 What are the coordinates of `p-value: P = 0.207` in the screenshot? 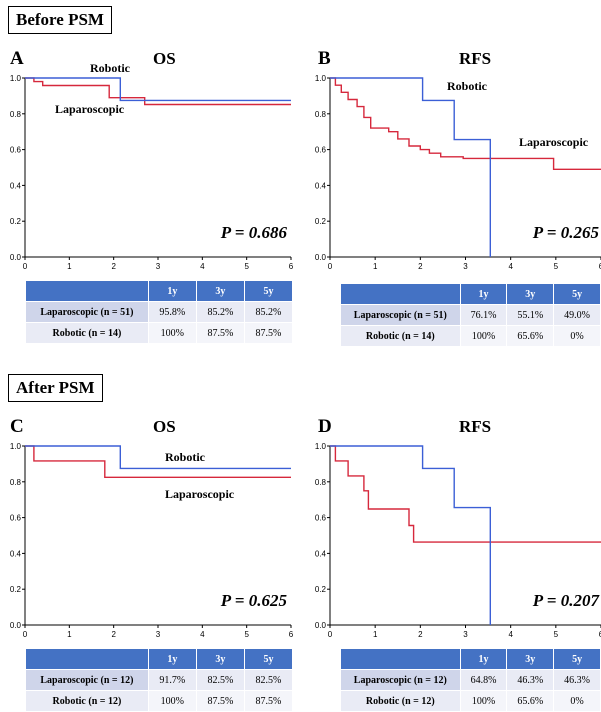 It's located at (566, 600).